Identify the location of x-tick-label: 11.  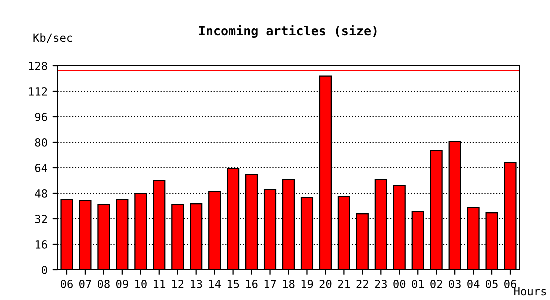
(160, 284).